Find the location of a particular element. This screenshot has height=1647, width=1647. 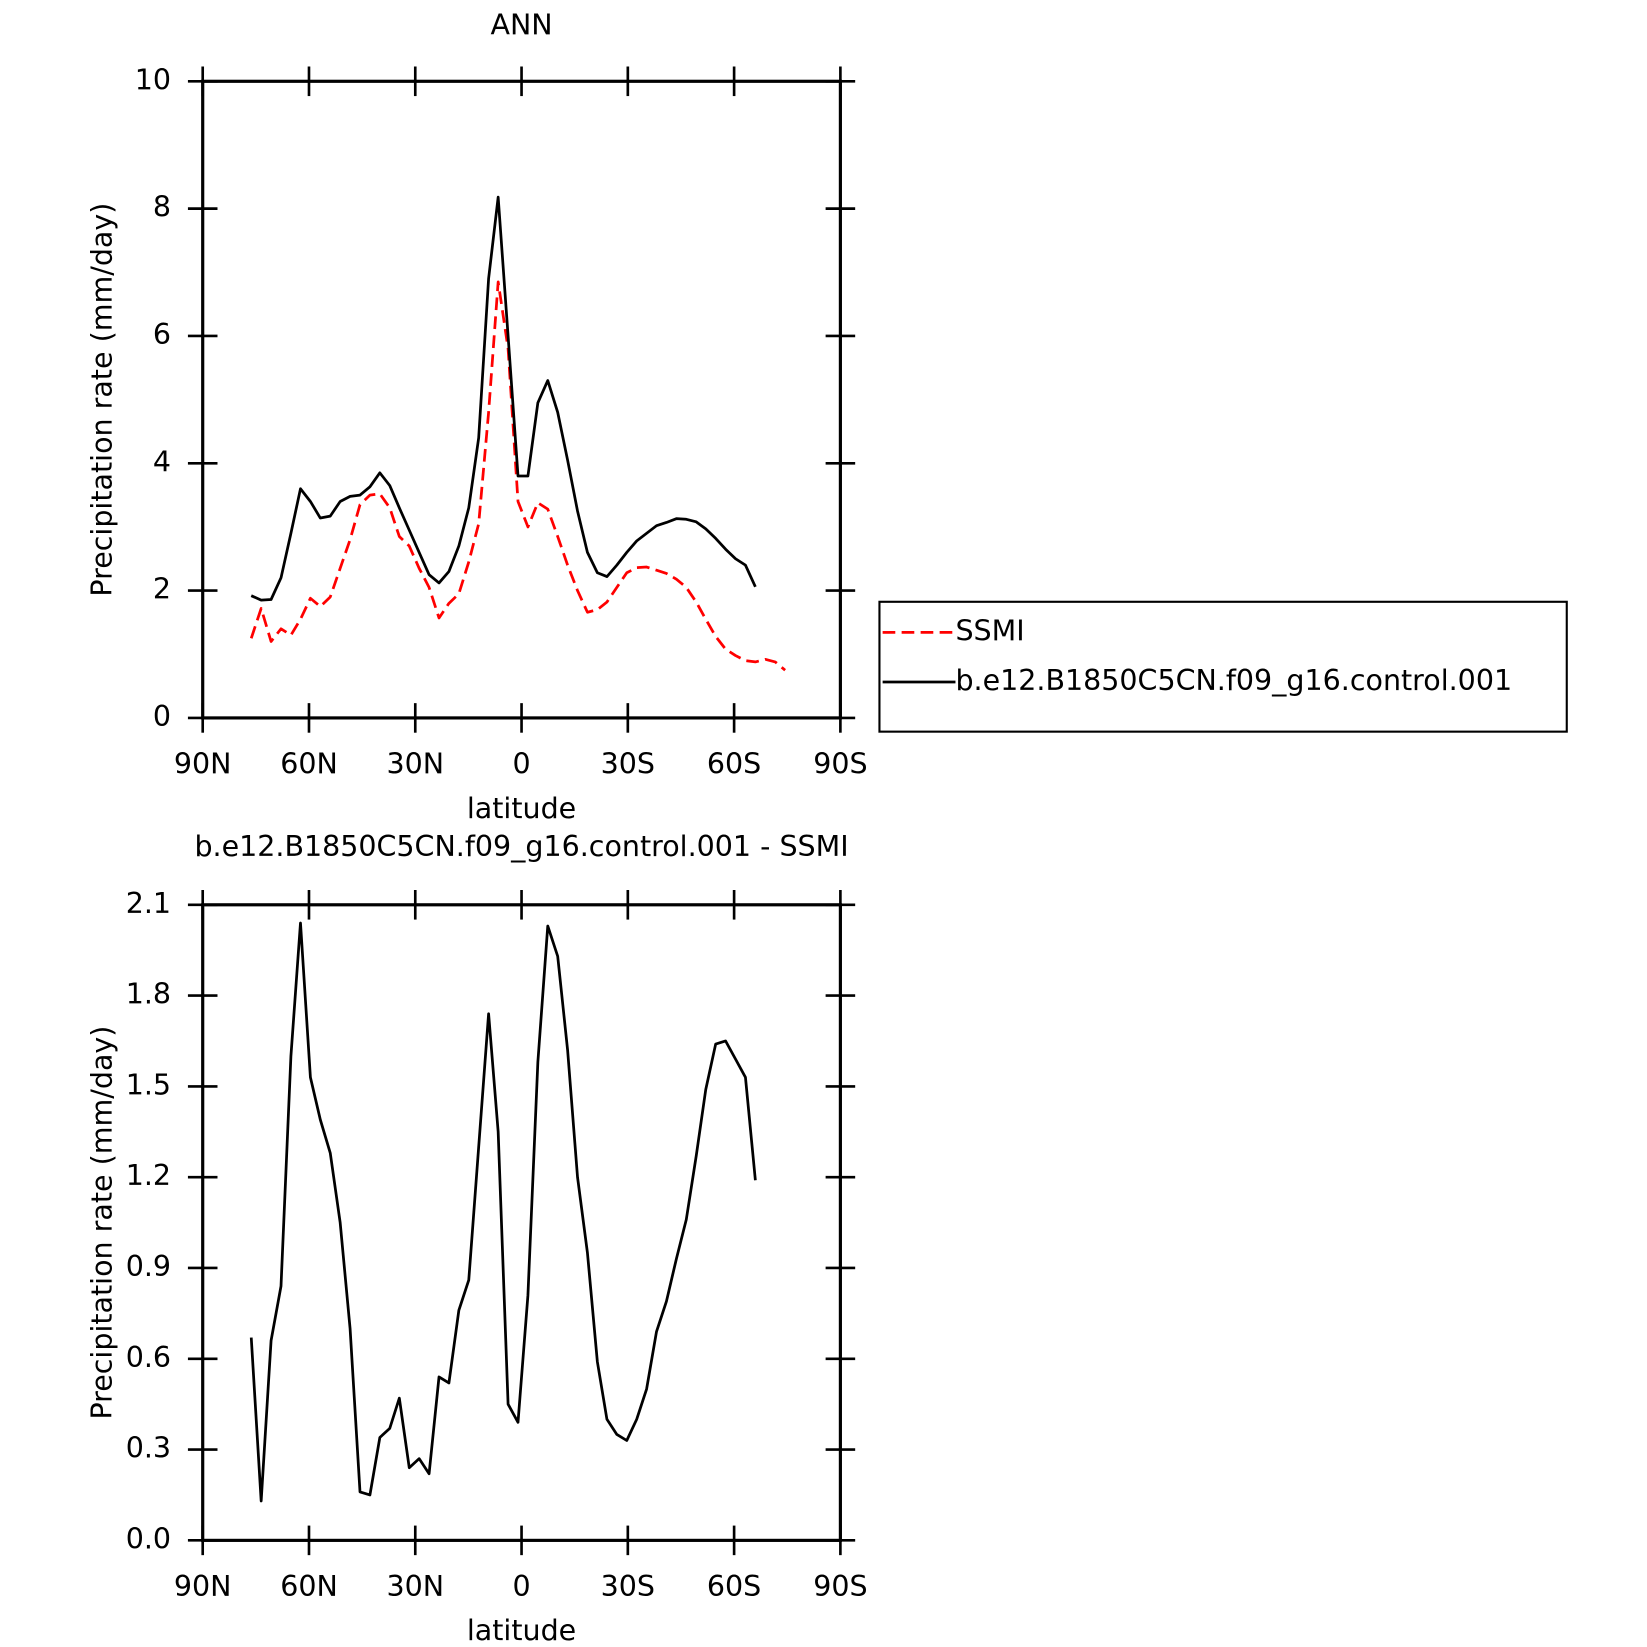

y-tick-label: 0.0 is located at coordinates (148, 1538).